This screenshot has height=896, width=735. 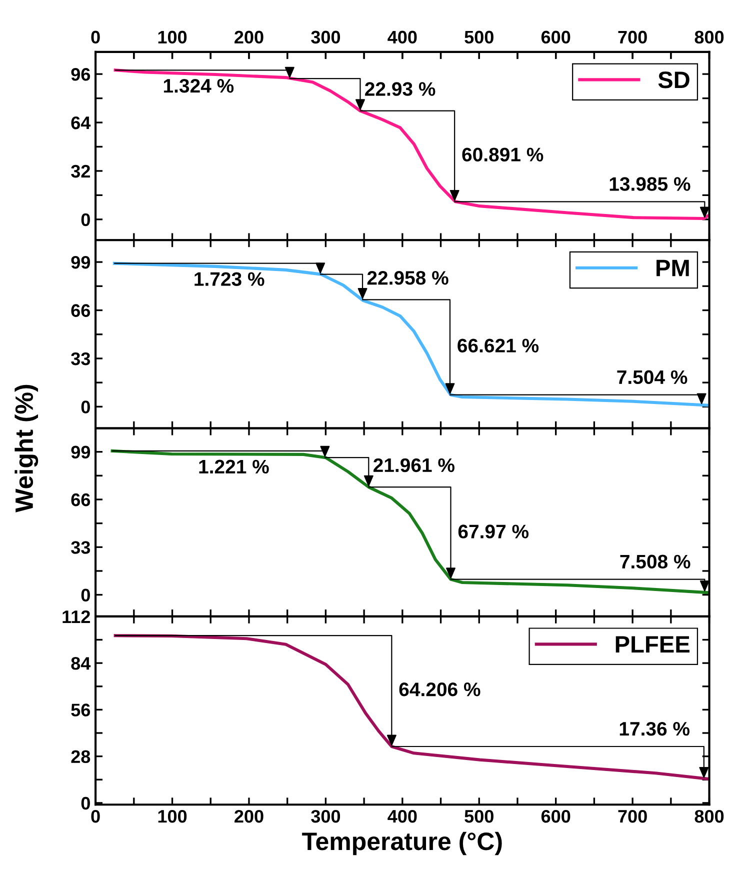 I want to click on x2-tick-label: 300, so click(x=325, y=37).